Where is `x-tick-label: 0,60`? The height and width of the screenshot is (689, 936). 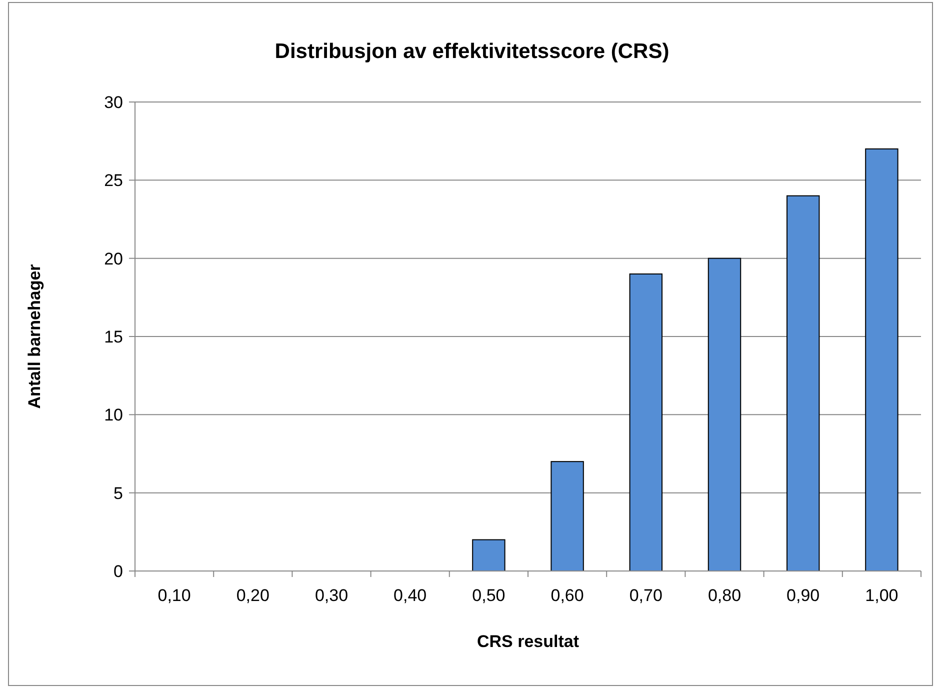
x-tick-label: 0,60 is located at coordinates (567, 595).